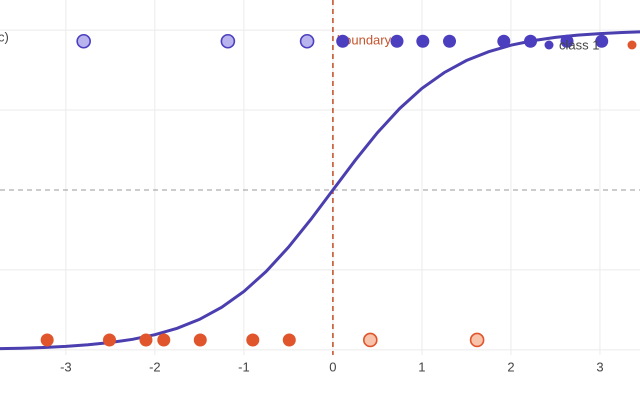 This screenshot has height=400, width=640. I want to click on boundary-annotation: boundary, so click(364, 39).